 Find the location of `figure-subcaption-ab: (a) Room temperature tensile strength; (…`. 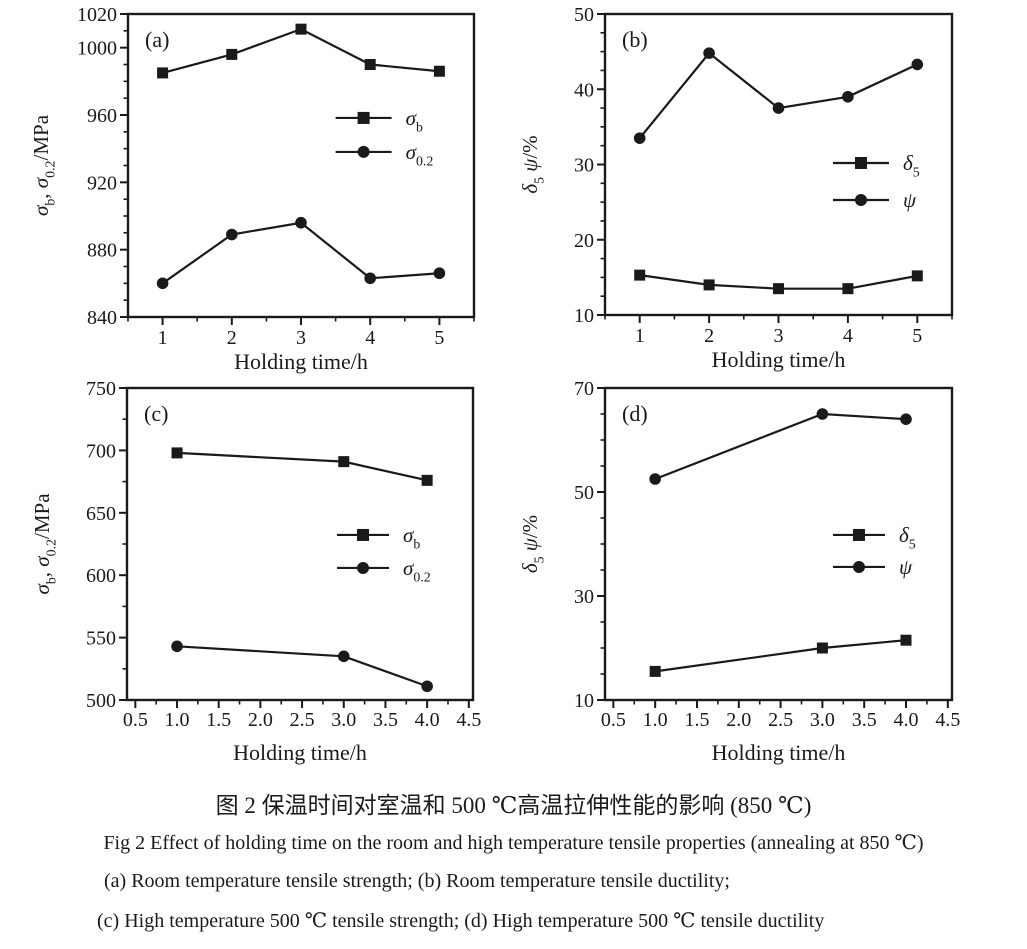

figure-subcaption-ab: (a) Room temperature tensile strength; (… is located at coordinates (417, 881).